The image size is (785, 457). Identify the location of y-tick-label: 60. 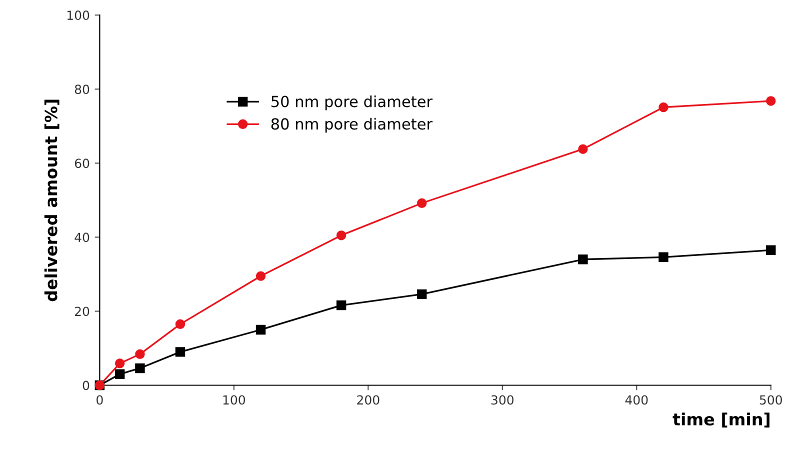
(82, 163).